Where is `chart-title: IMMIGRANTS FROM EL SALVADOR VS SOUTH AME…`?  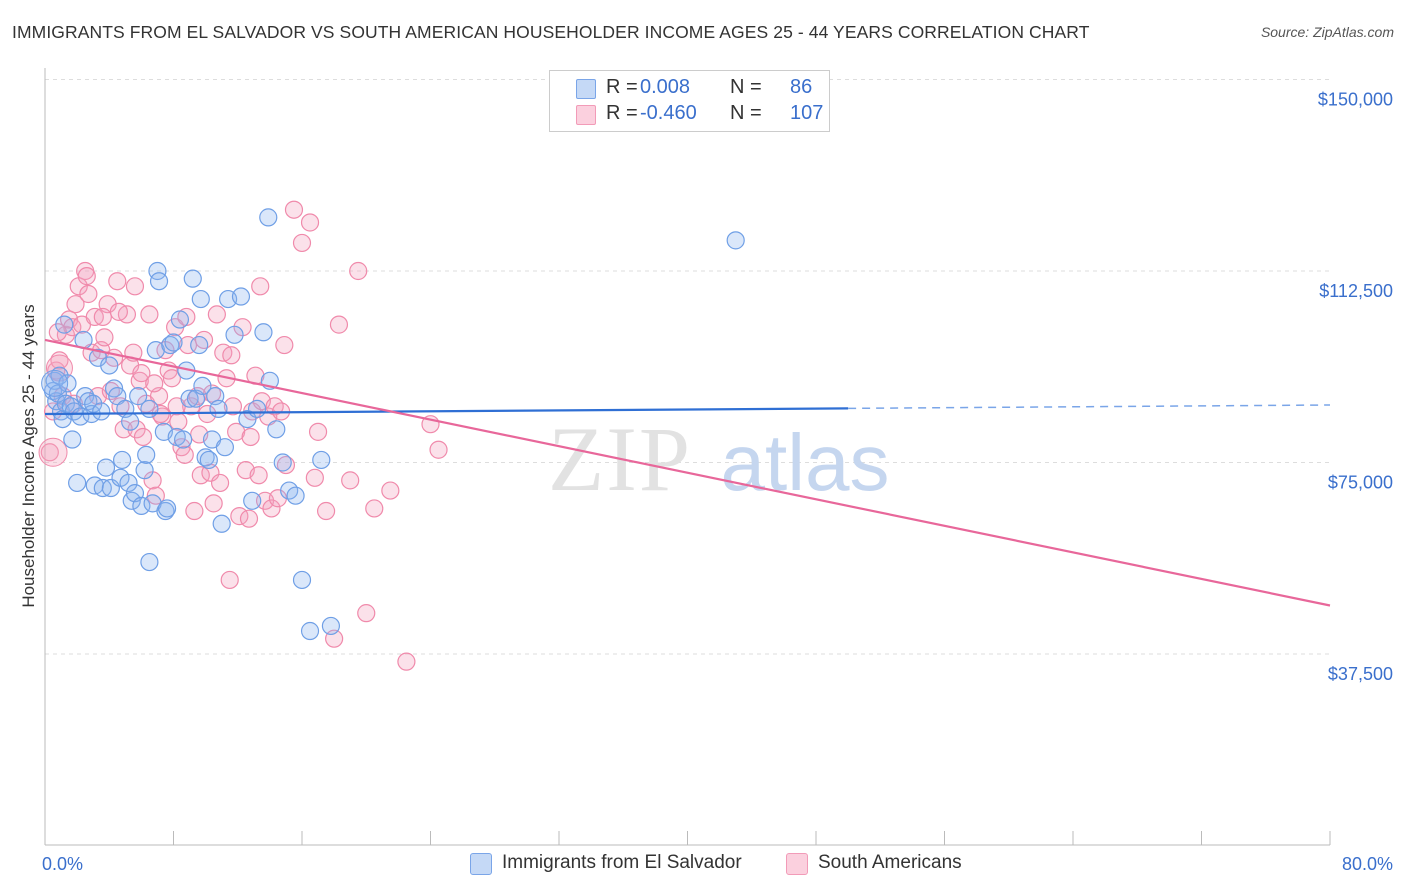
chart-title: IMMIGRANTS FROM EL SALVADOR VS SOUTH AME… is located at coordinates (551, 32).